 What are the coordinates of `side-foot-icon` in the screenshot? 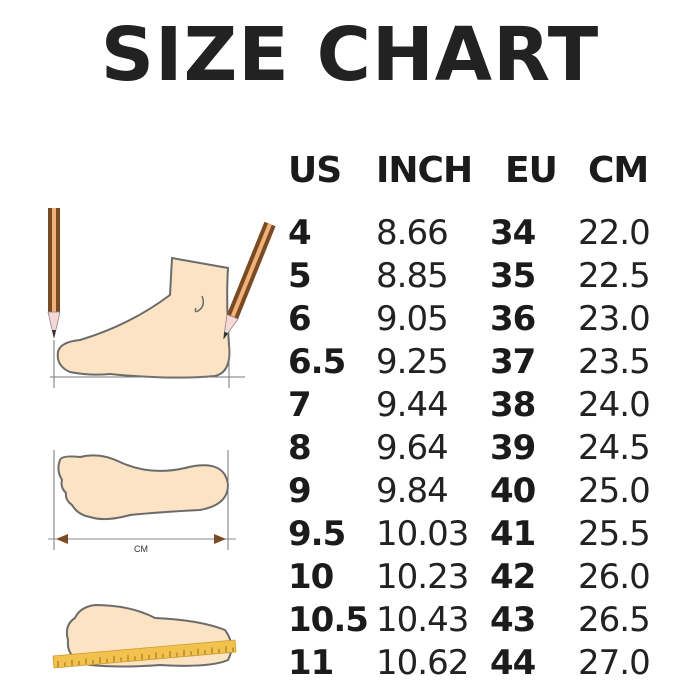 It's located at (147, 322).